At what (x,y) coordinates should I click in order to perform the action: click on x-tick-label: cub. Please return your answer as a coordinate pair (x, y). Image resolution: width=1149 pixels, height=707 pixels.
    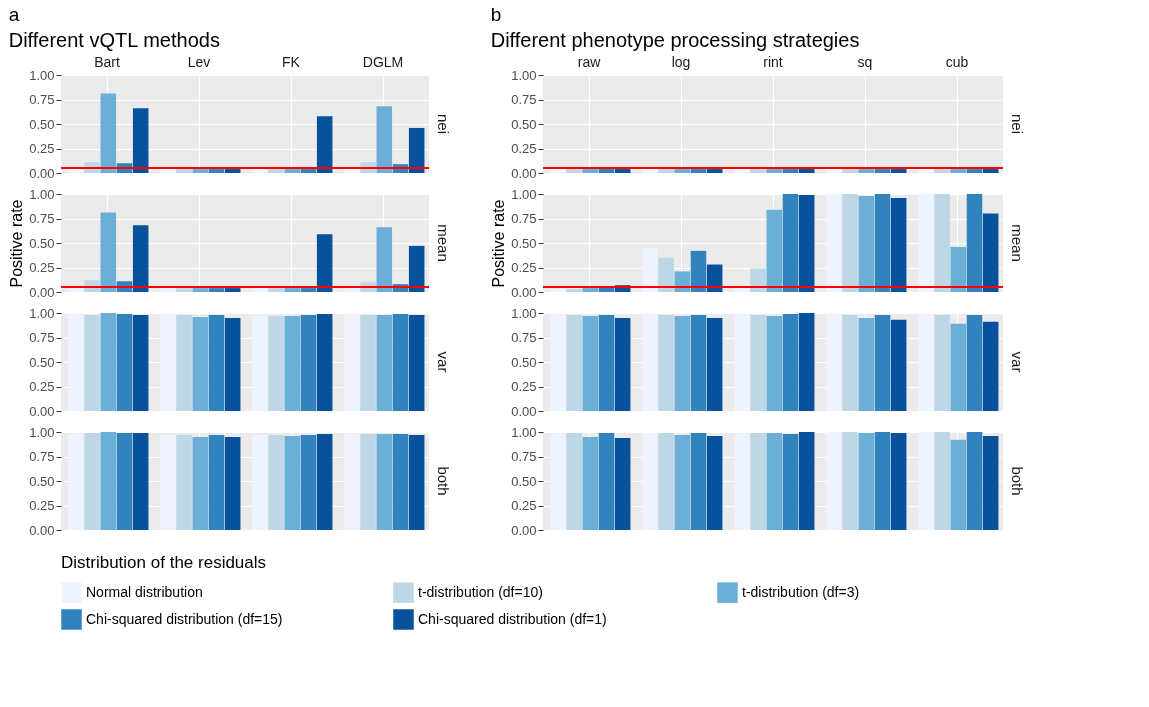
    Looking at the image, I should click on (957, 61).